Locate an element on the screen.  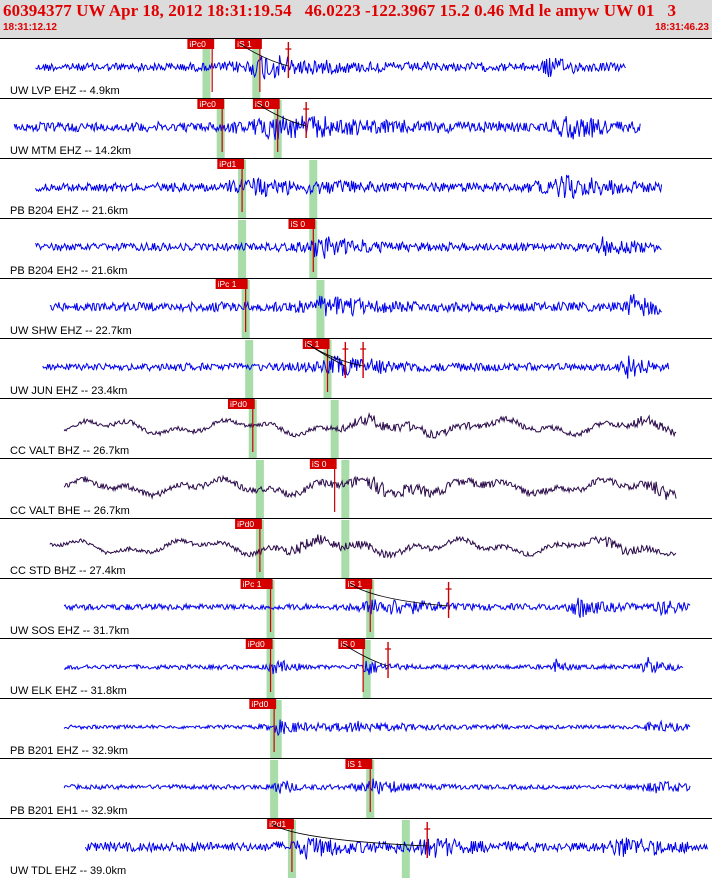
trace-1: iPc0 iS 1 UW LVP EHZ -- 4.9km is located at coordinates (318, 68).